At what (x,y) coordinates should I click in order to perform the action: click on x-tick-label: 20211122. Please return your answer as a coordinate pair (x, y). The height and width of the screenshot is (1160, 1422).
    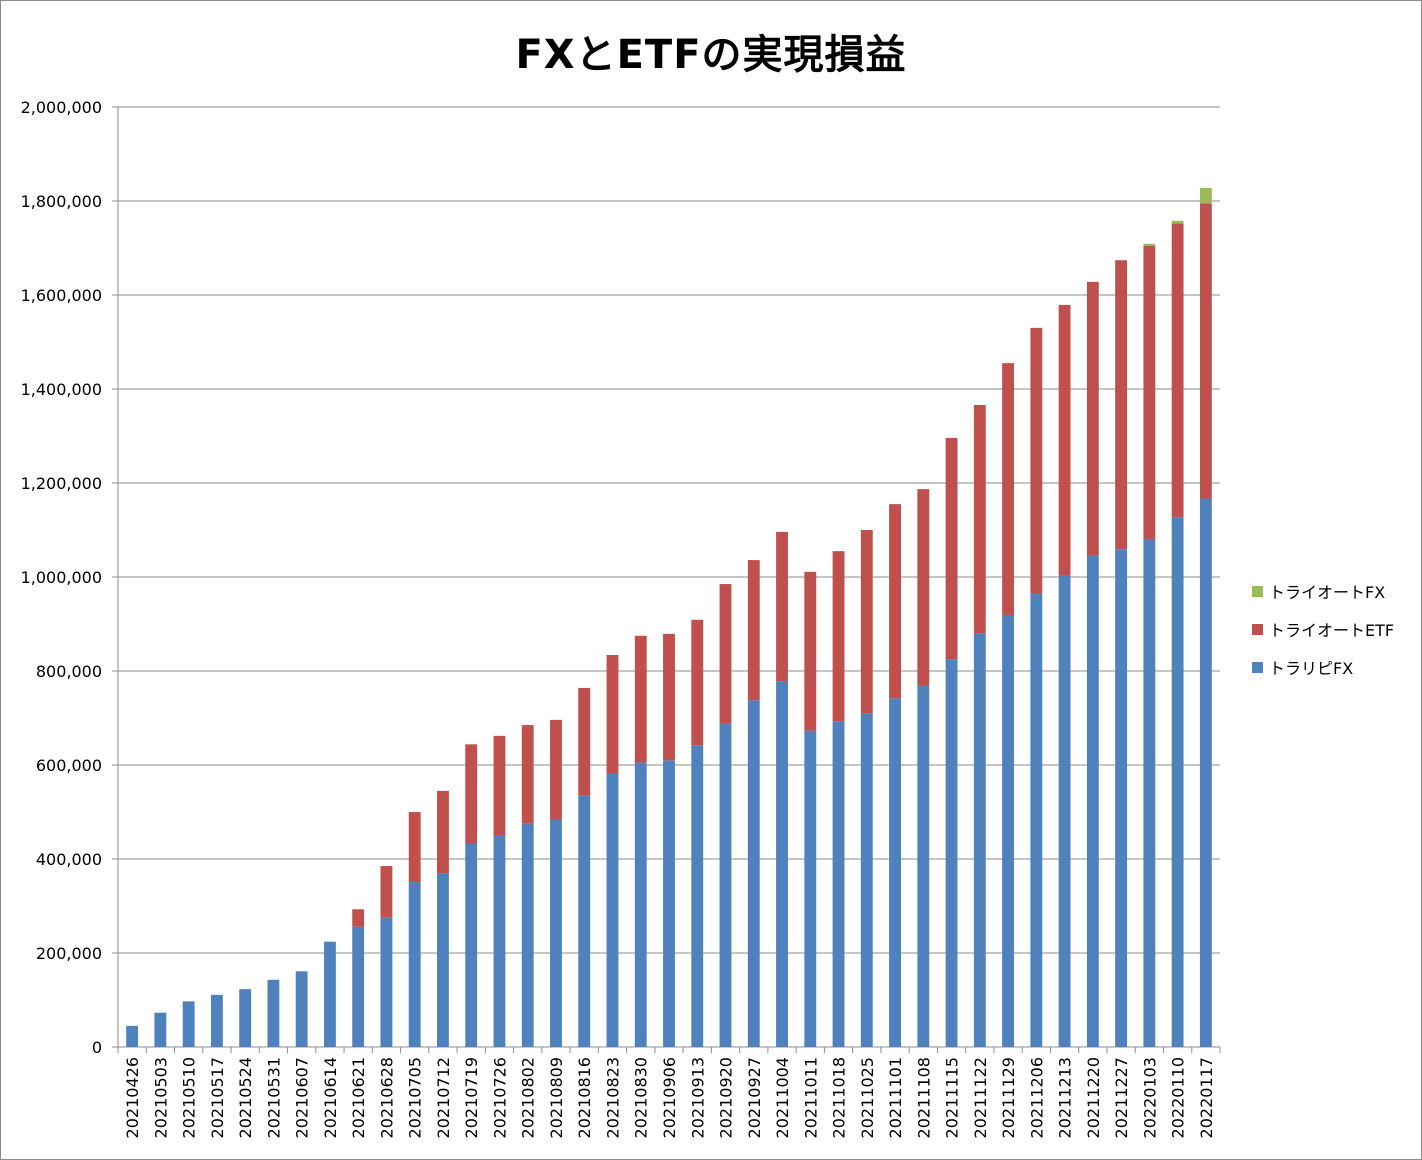
    Looking at the image, I should click on (980, 1097).